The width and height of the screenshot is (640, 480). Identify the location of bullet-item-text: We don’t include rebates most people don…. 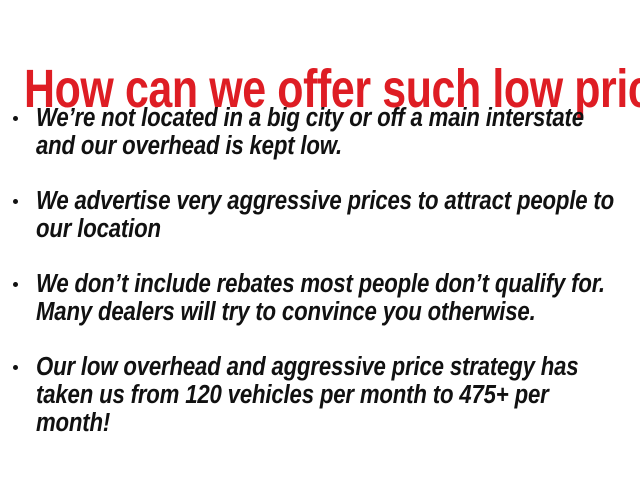
(320, 298).